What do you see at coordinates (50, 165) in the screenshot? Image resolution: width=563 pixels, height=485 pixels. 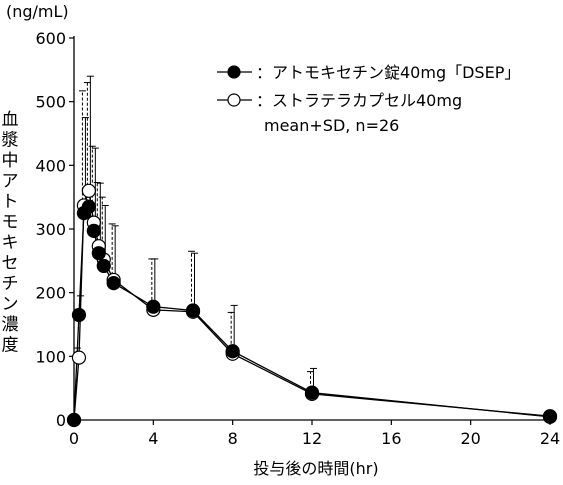 I see `y-tick-label: 400` at bounding box center [50, 165].